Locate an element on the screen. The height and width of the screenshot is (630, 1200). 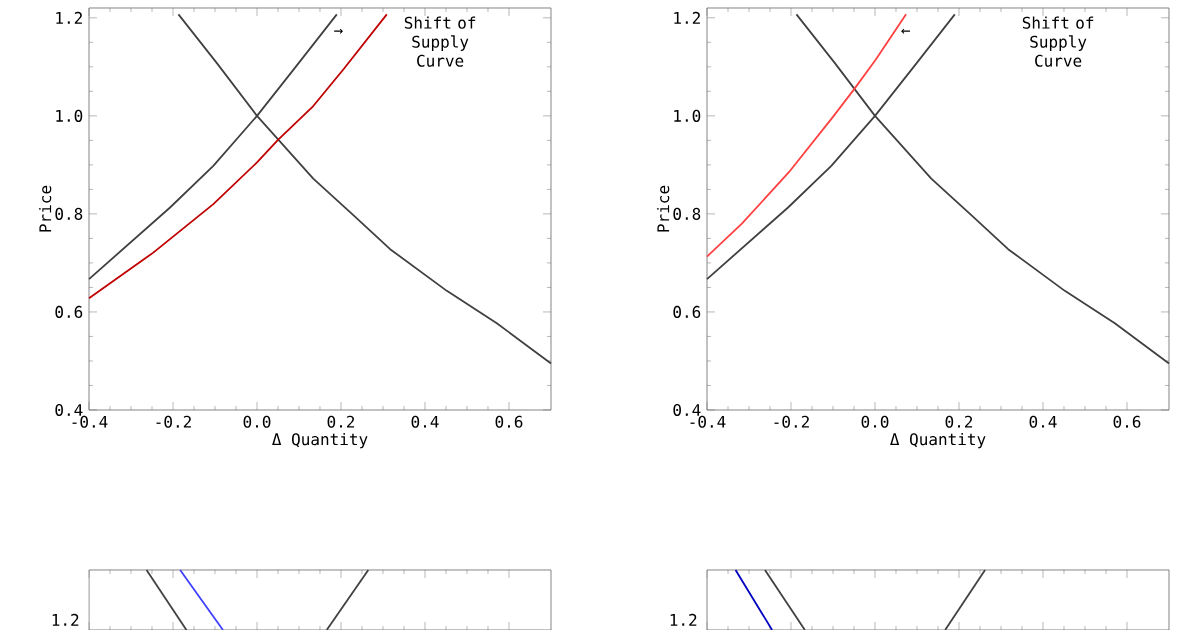
annotation: ← is located at coordinates (905, 31).